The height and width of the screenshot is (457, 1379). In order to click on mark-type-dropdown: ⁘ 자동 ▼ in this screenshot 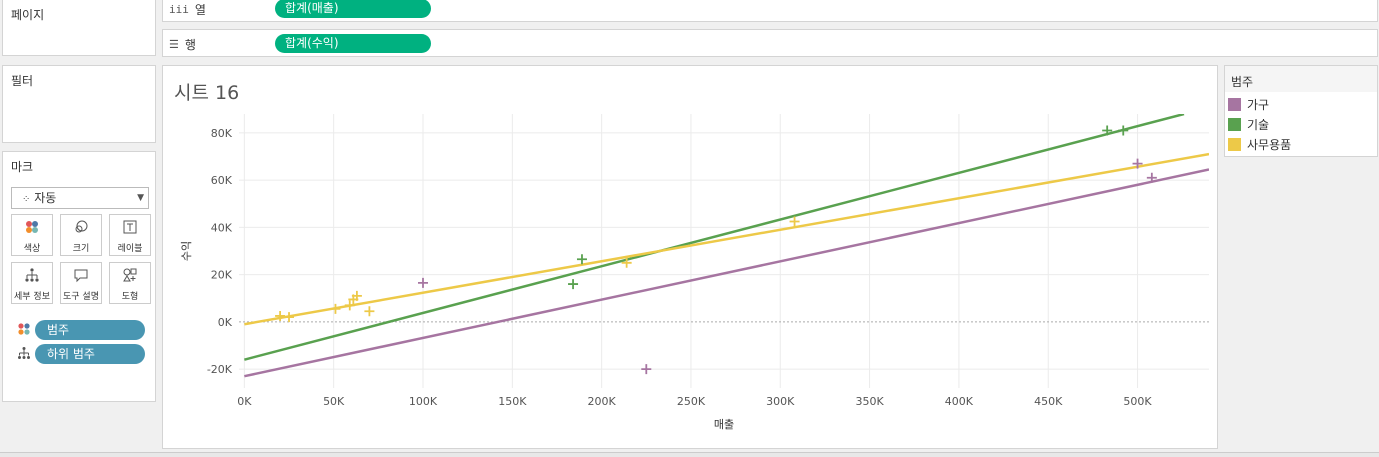, I will do `click(80, 198)`.